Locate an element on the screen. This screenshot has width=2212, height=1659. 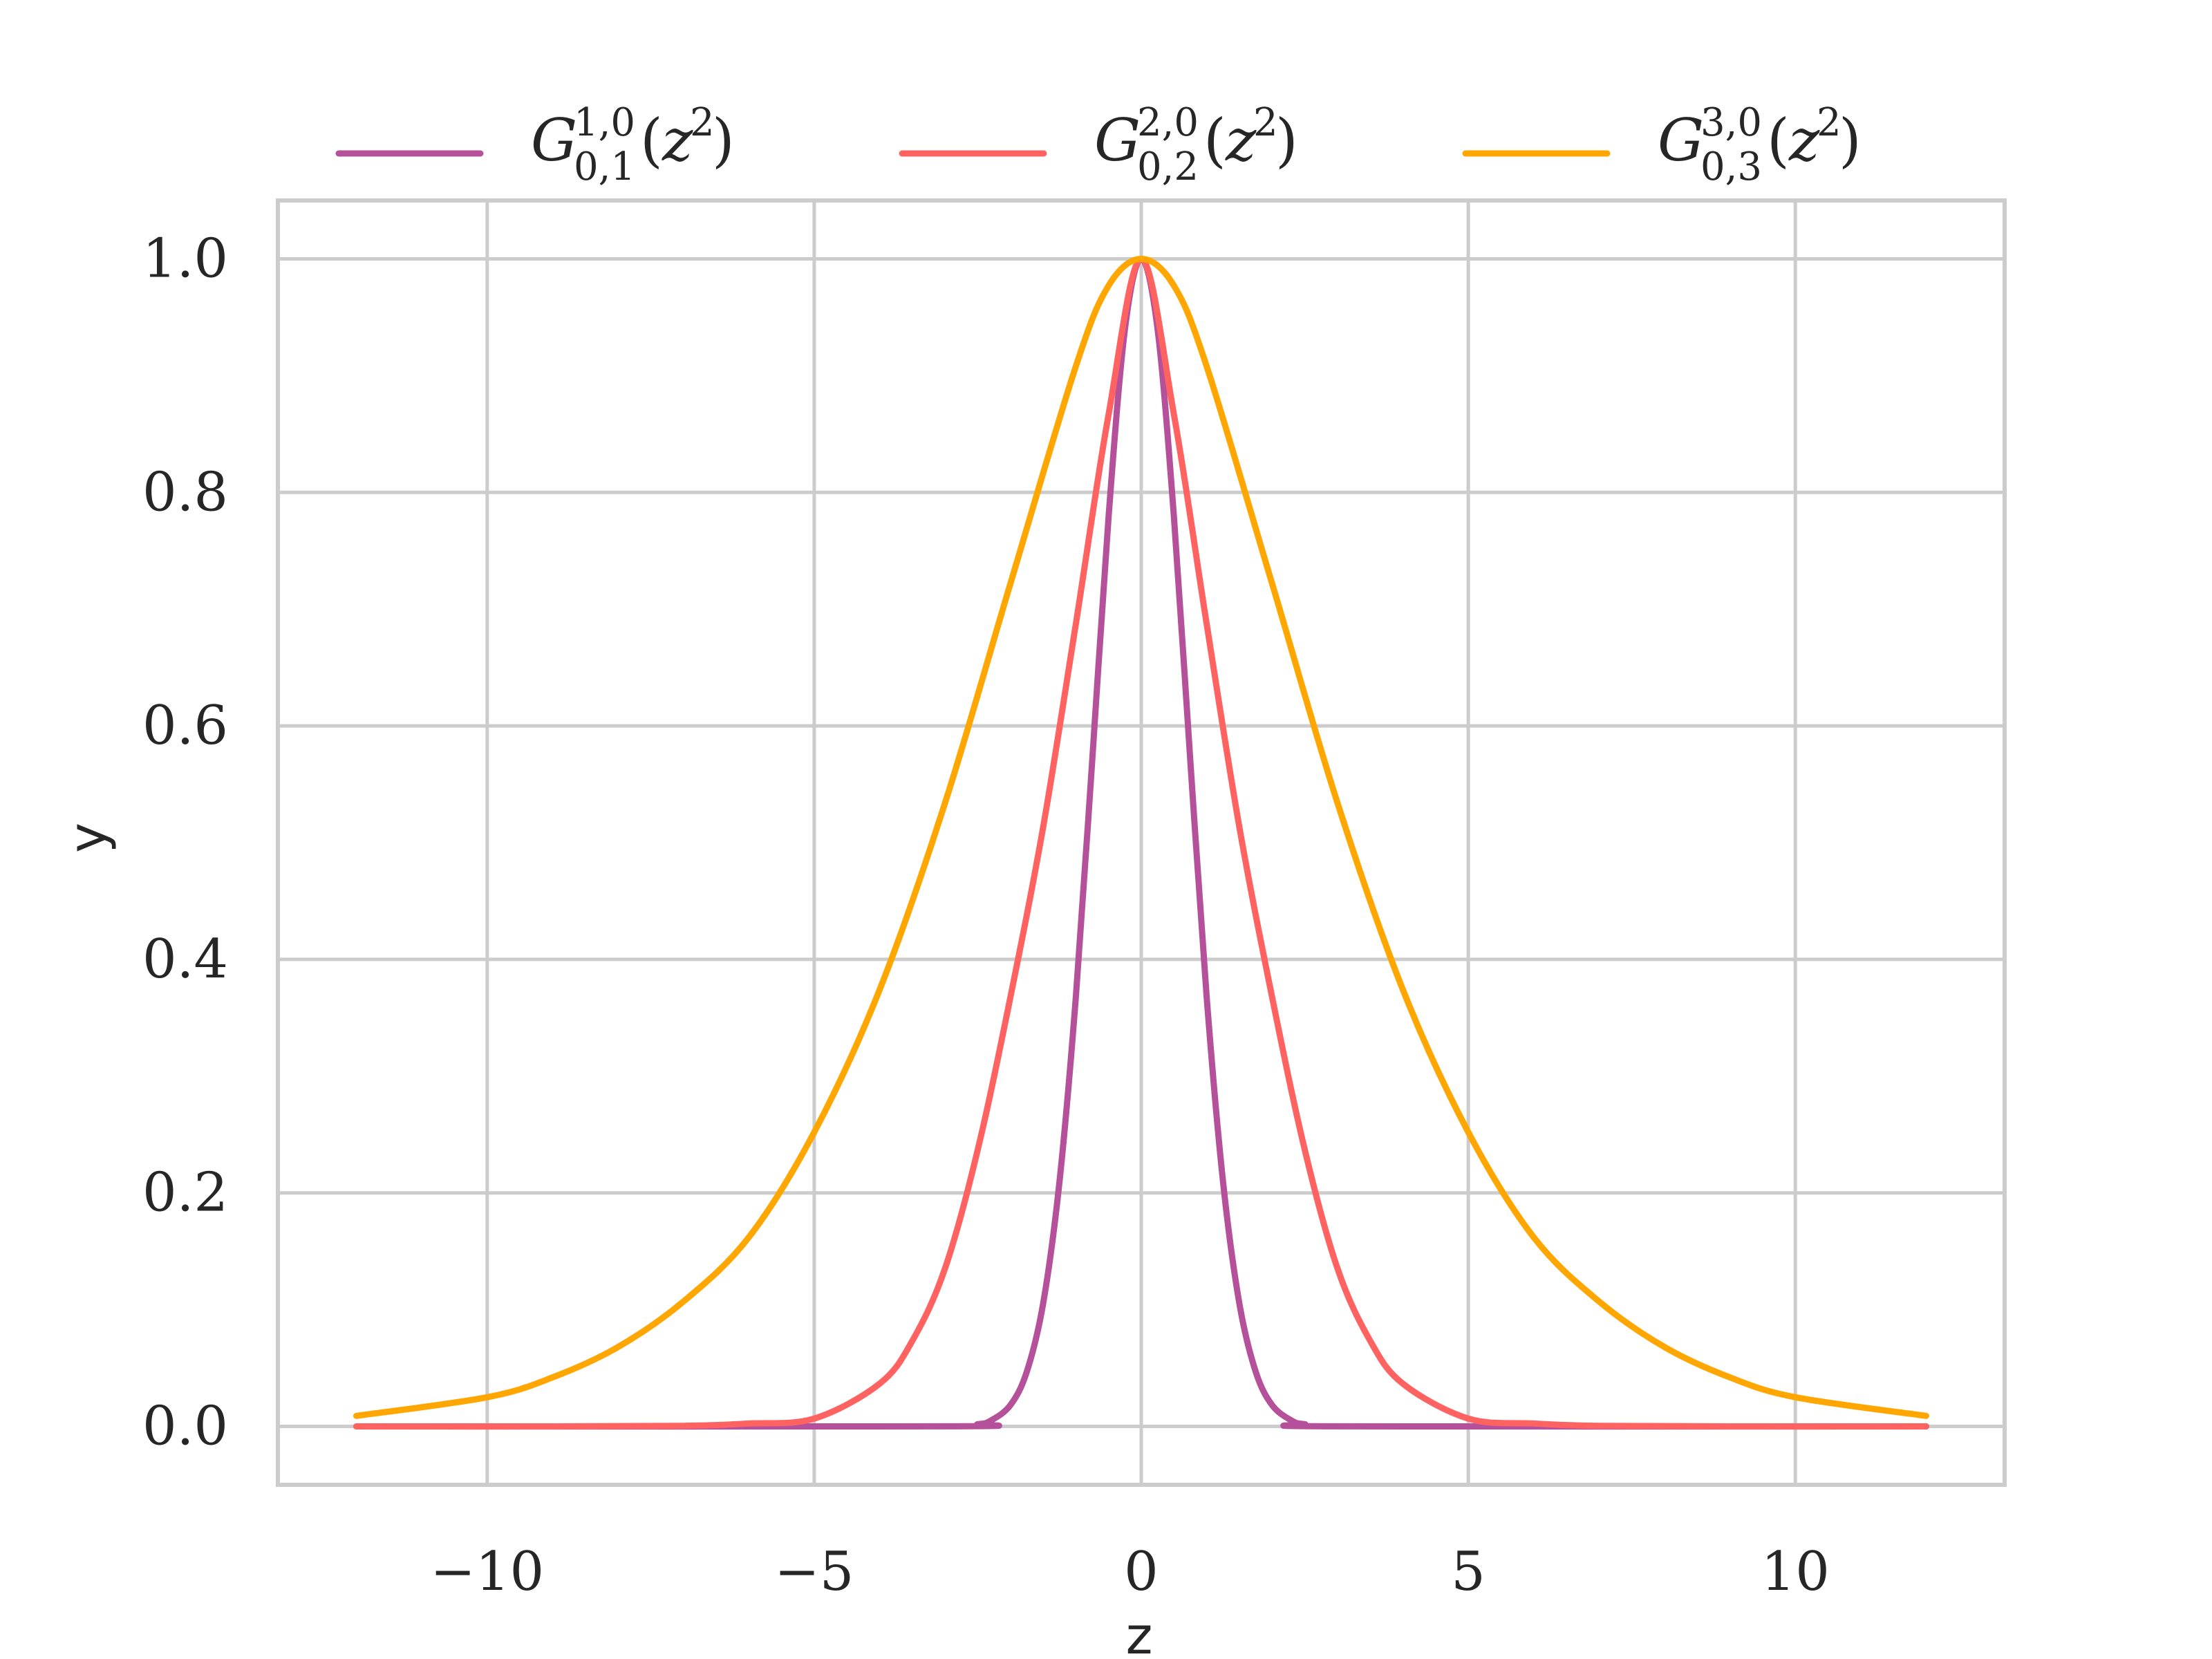
x-tick-label: 5 is located at coordinates (1468, 1572).